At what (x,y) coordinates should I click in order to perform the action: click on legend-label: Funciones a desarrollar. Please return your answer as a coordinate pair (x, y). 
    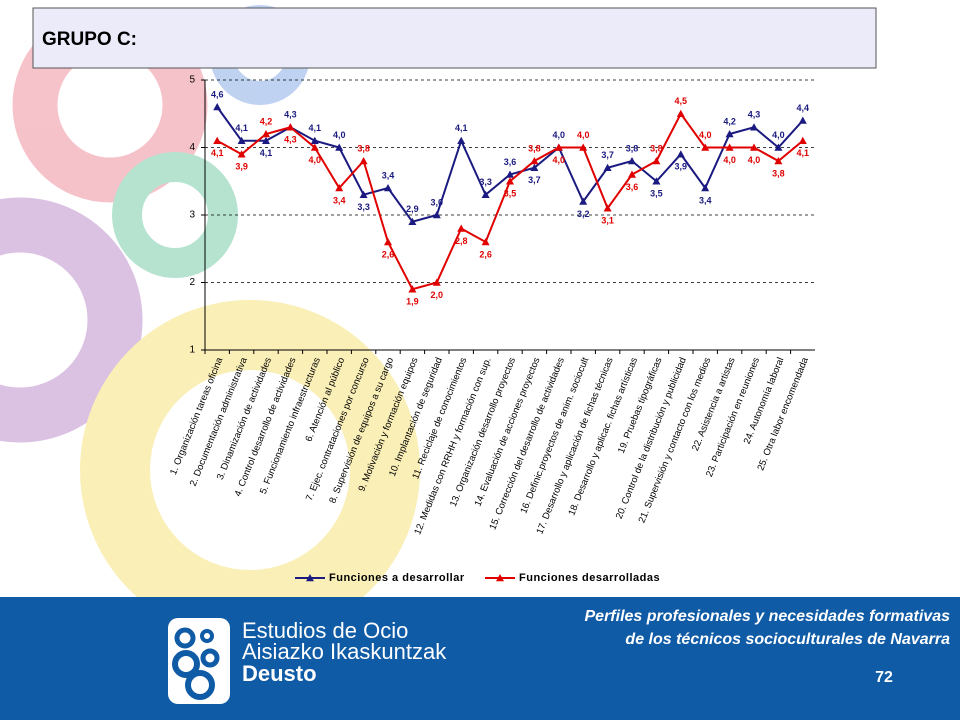
    Looking at the image, I should click on (397, 578).